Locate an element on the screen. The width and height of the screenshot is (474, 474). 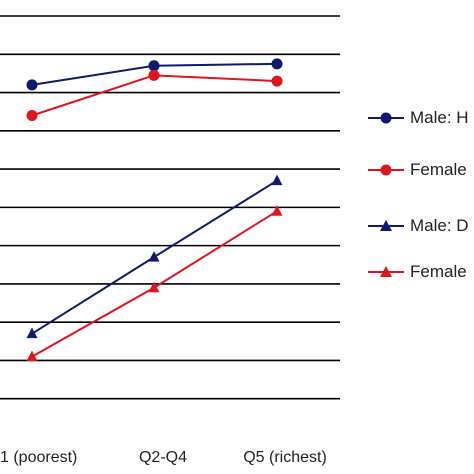
legend-item: Male: D is located at coordinates (421, 226).